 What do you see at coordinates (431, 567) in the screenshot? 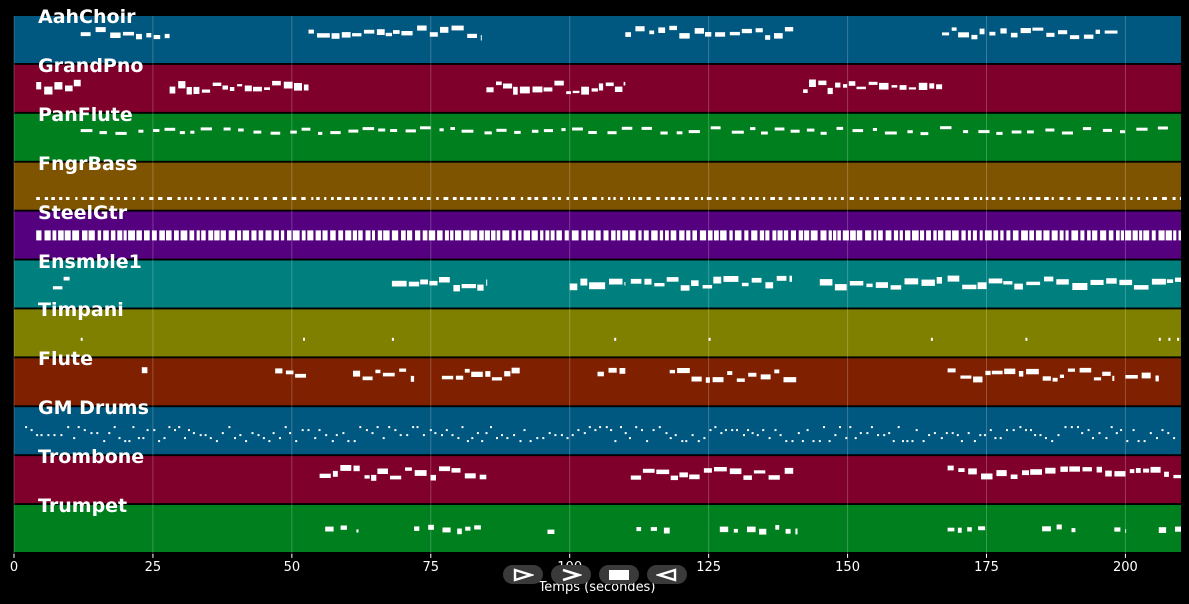
I see `x-tick-label: 75` at bounding box center [431, 567].